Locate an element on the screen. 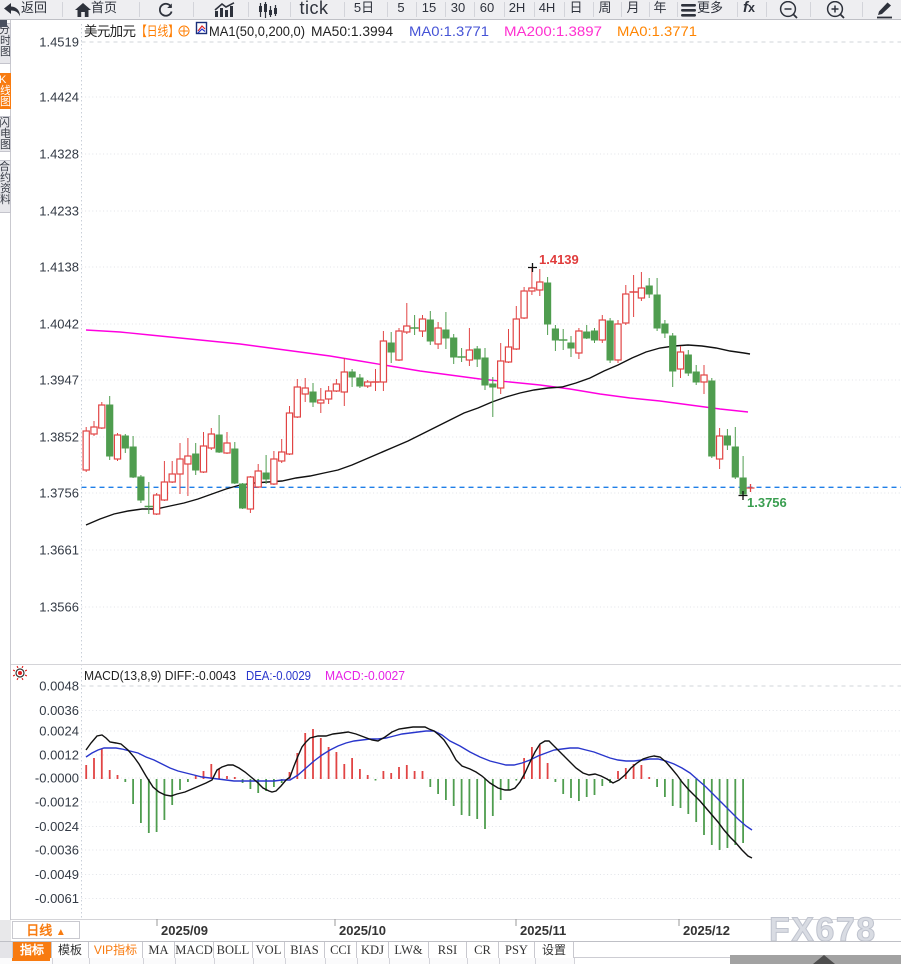 This screenshot has width=901, height=964. svg-text: 0.0024 is located at coordinates (59, 731).